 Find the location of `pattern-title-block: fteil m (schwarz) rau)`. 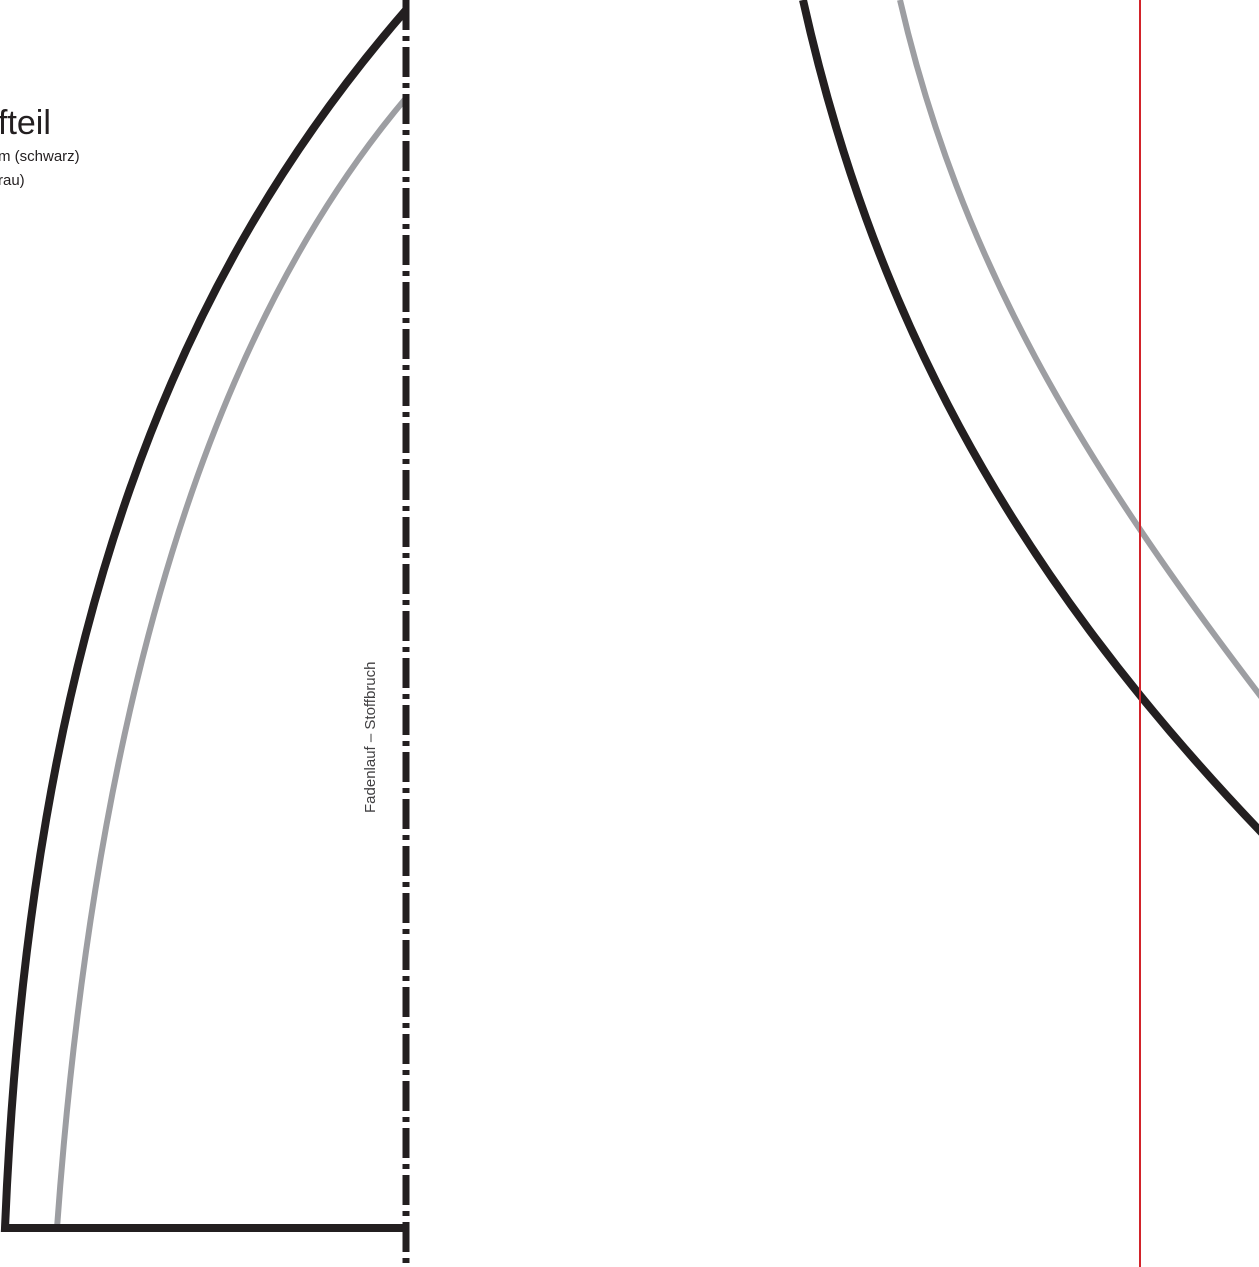

pattern-title-block: fteil m (schwarz) rau) is located at coordinates (40, 146).